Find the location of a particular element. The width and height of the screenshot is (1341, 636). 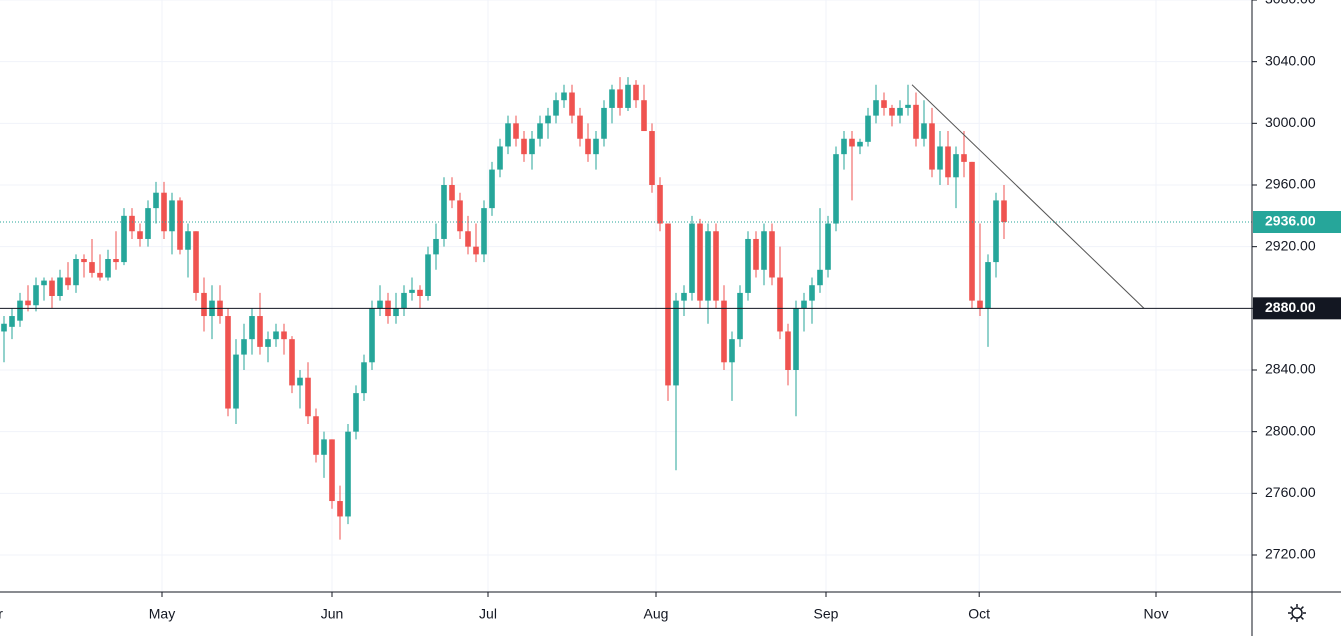

y-tick-label: 2800.00 is located at coordinates (1290, 430).